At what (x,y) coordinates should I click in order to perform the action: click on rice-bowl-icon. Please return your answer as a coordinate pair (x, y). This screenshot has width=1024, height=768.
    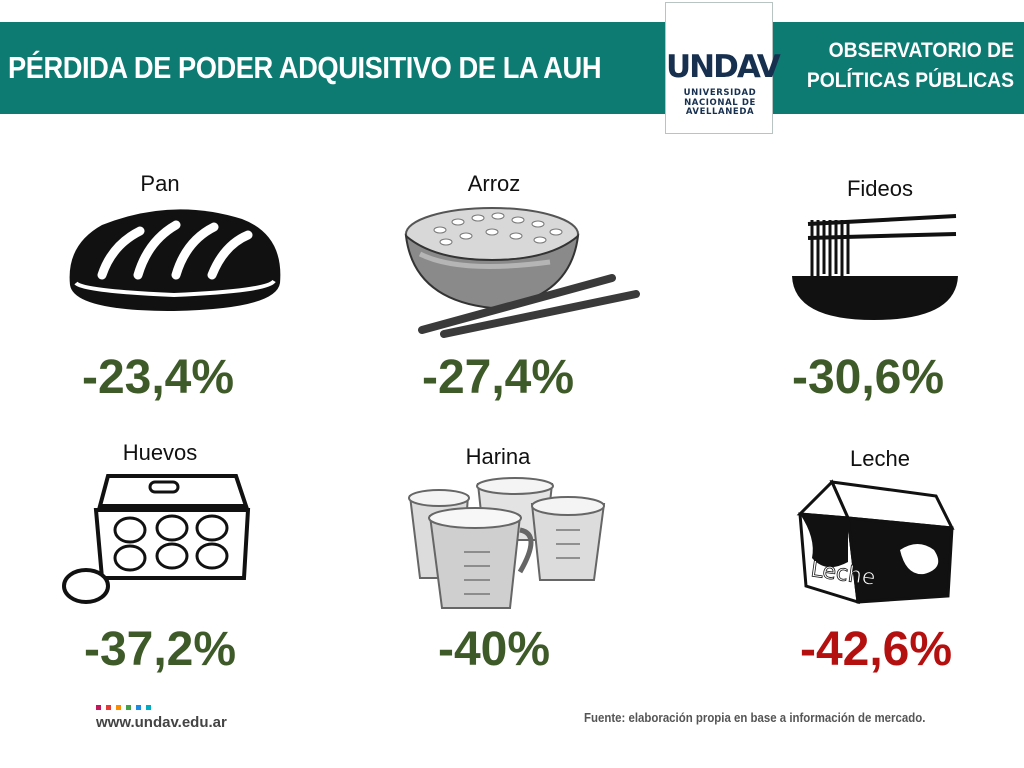
    Looking at the image, I should click on (522, 272).